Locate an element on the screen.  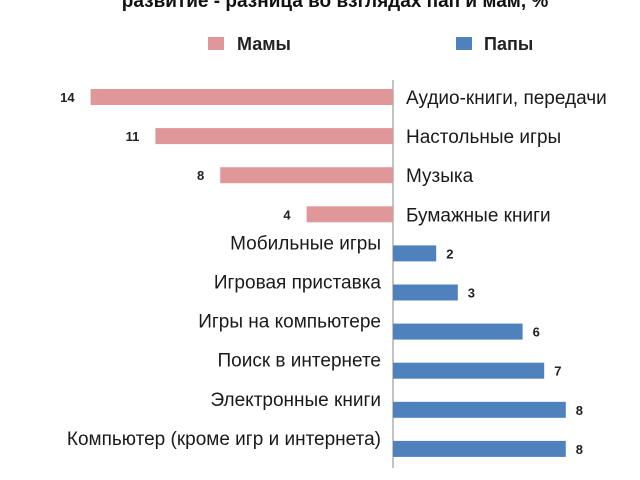
bar-row: 4 Бумажные книги is located at coordinates (416, 215).